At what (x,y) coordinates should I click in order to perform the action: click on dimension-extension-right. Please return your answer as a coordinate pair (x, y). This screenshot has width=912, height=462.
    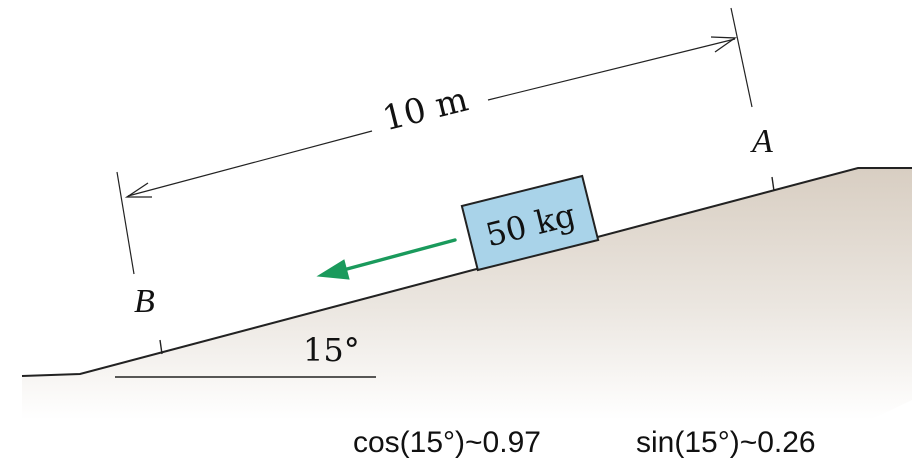
    Looking at the image, I should click on (741, 57).